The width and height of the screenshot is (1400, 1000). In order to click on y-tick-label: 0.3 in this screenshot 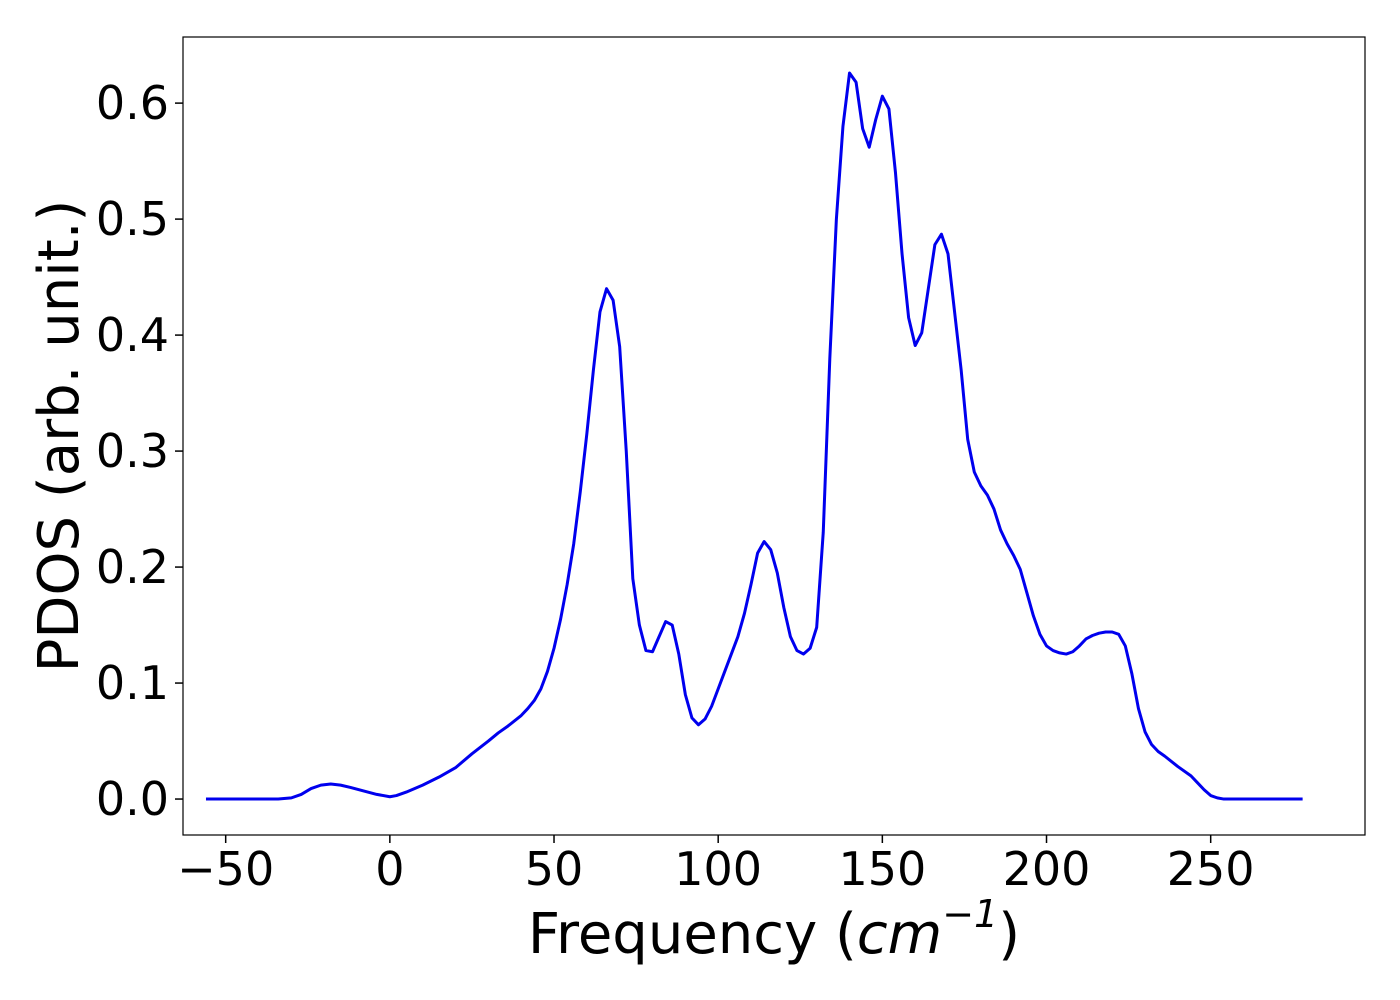, I will do `click(132, 451)`.